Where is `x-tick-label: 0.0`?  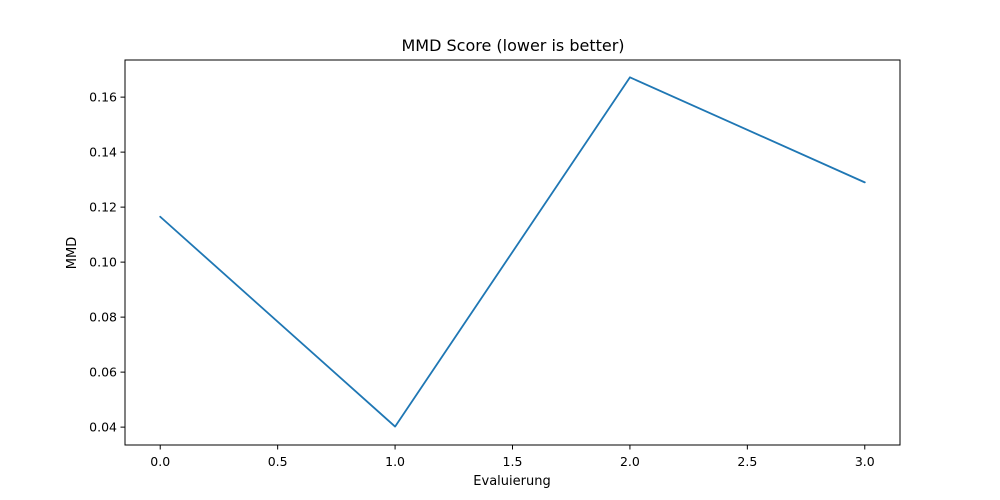
x-tick-label: 0.0 is located at coordinates (160, 461).